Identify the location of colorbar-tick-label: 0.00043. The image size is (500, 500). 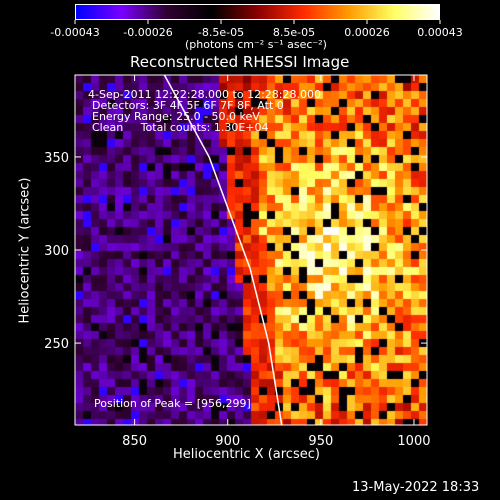
(440, 32).